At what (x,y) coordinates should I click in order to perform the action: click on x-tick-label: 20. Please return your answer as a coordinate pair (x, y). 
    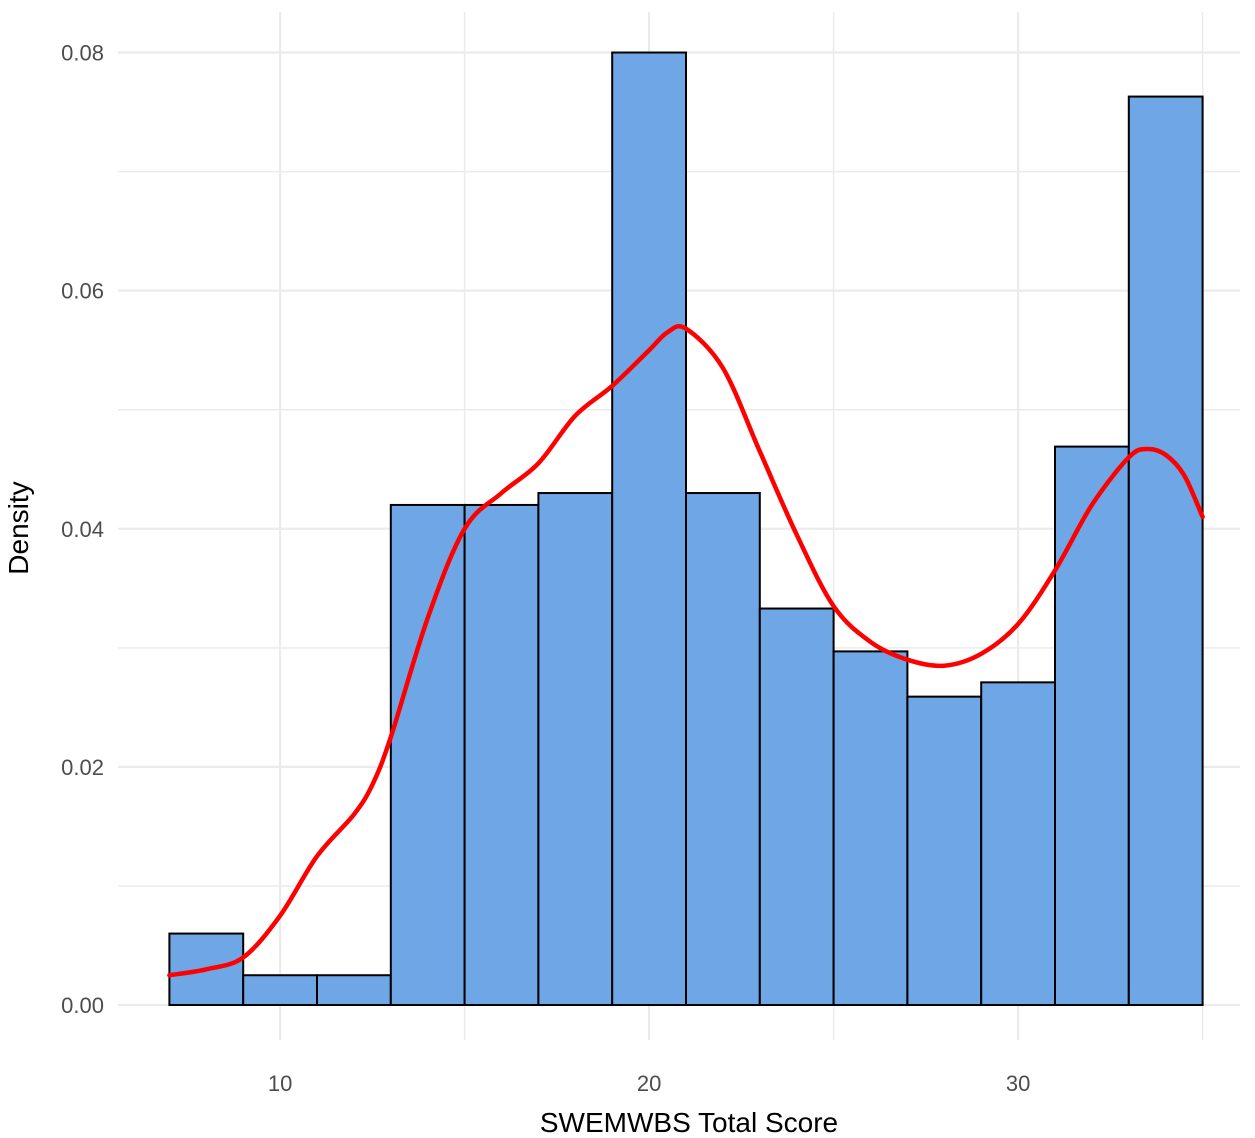
    Looking at the image, I should click on (649, 1083).